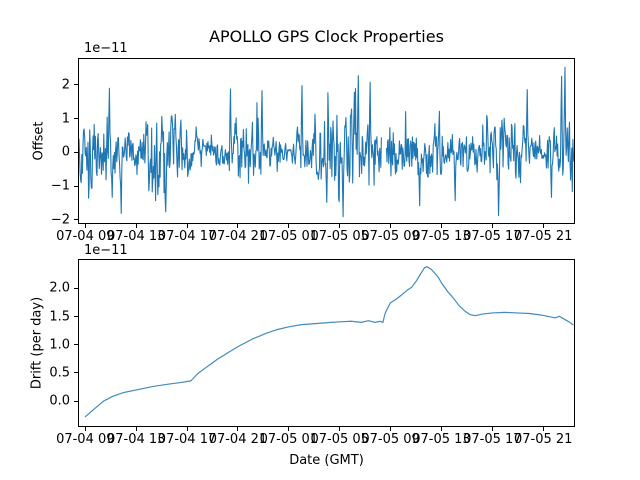 The height and width of the screenshot is (480, 640). I want to click on y-tick-label: 2.0, so click(59, 288).